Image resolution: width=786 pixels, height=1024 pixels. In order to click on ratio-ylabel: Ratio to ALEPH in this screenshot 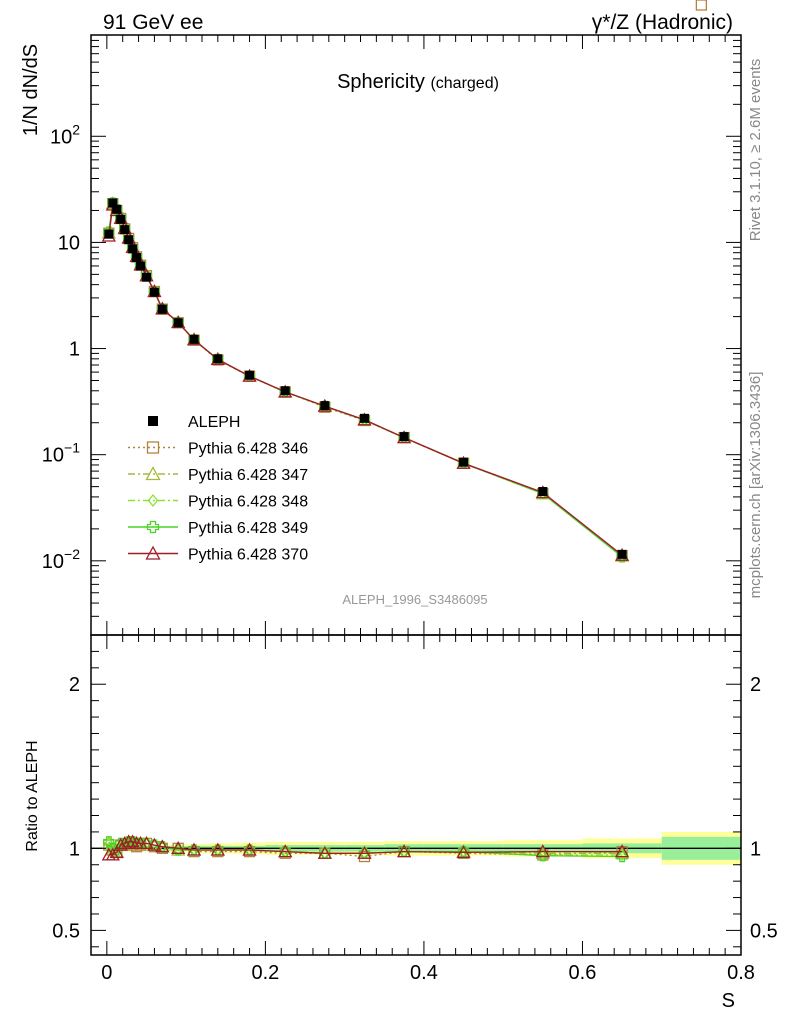, I will do `click(32, 795)`.